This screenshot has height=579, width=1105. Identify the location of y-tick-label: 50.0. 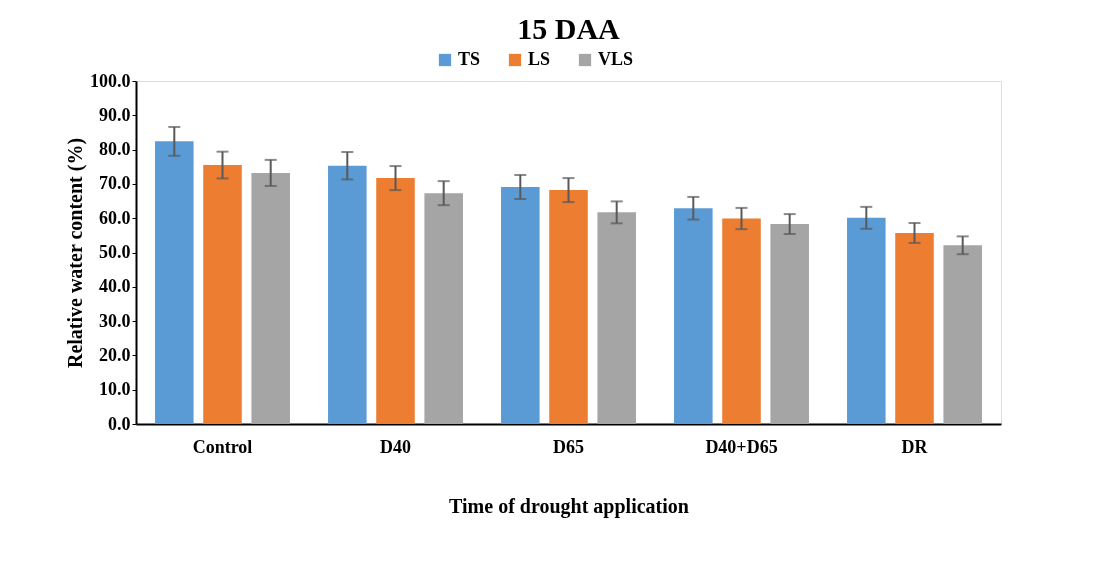
(115, 252).